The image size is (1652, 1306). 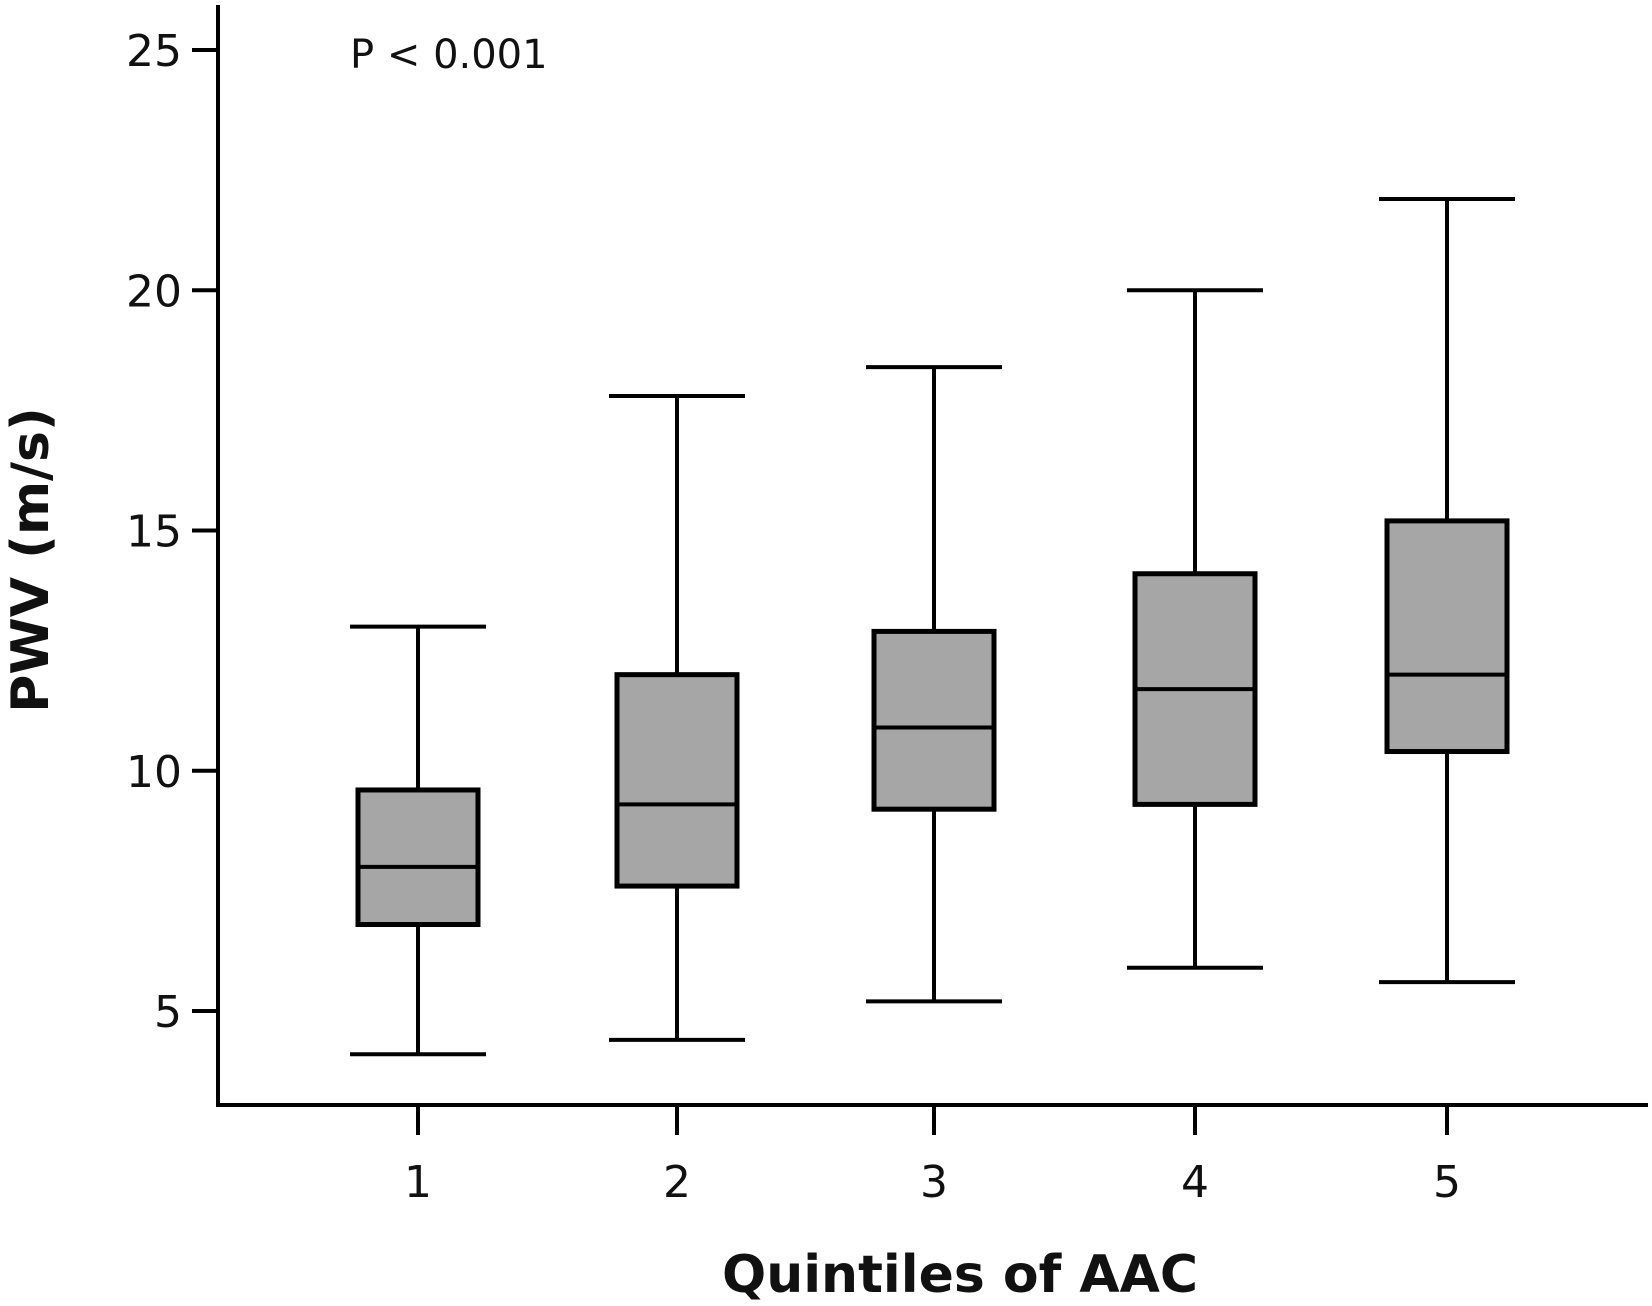 I want to click on p-value-annotation: P < 0.001, so click(x=449, y=55).